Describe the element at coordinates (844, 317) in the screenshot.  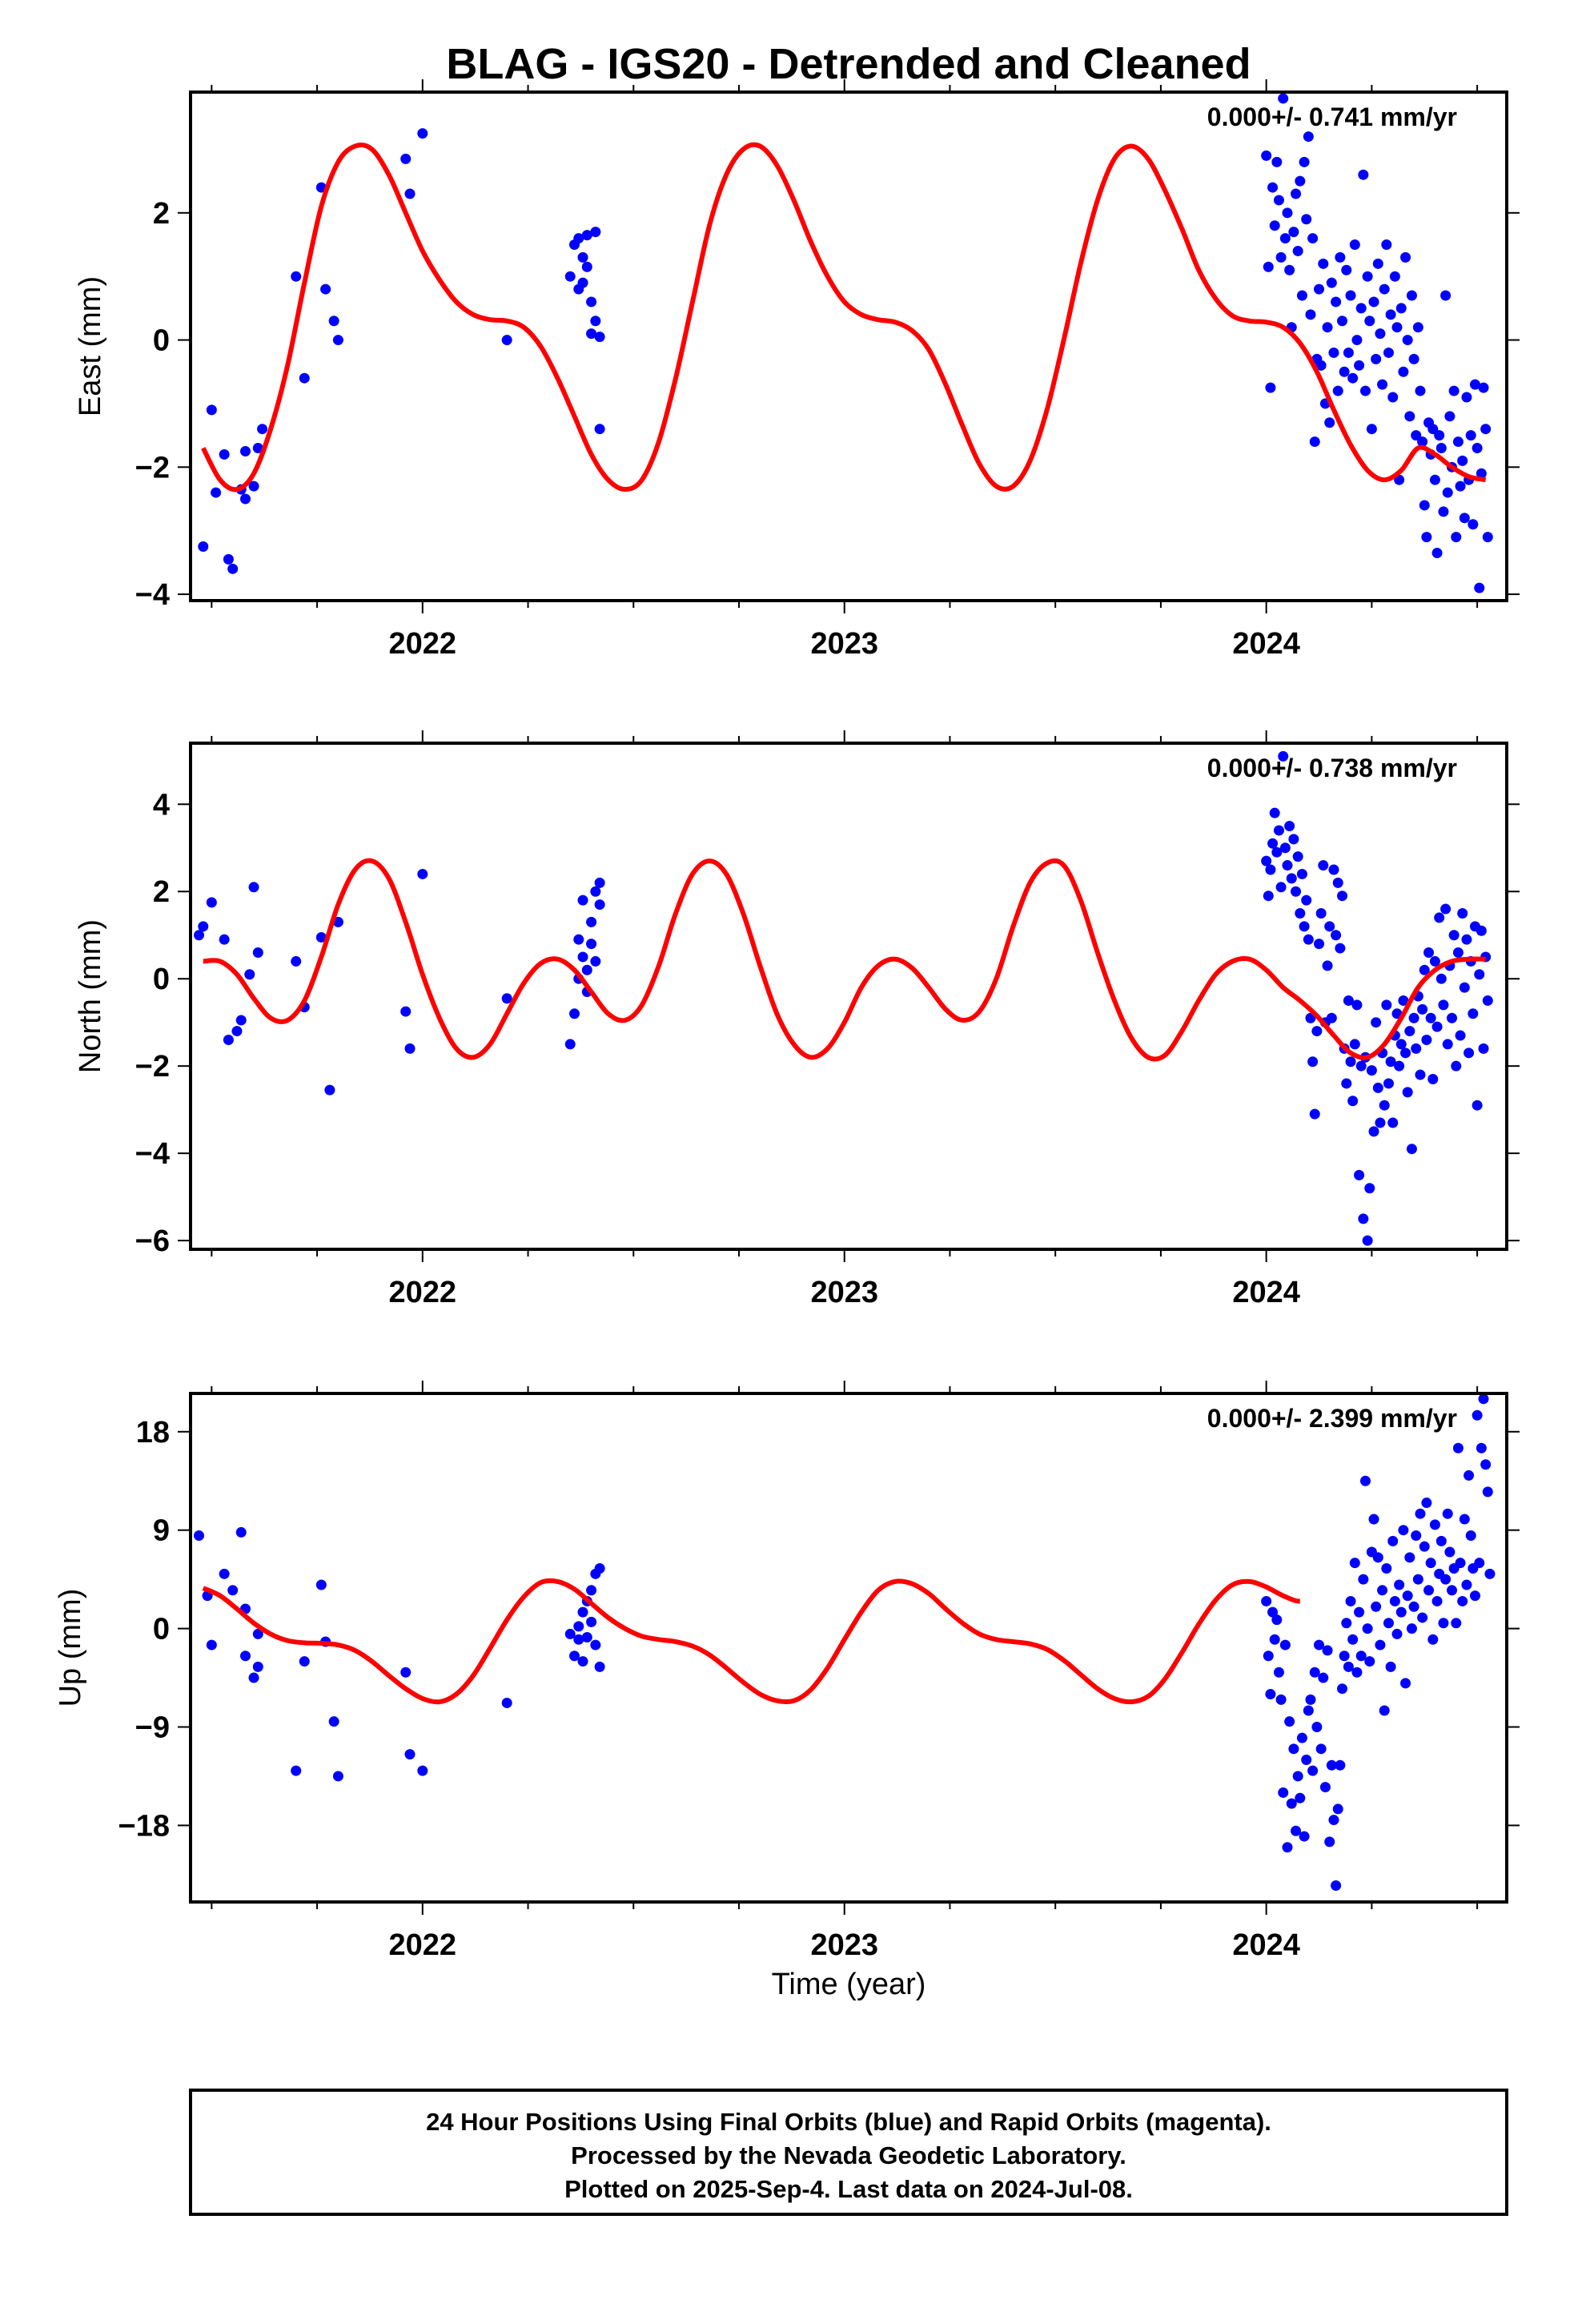
I see `east-model-curve` at that location.